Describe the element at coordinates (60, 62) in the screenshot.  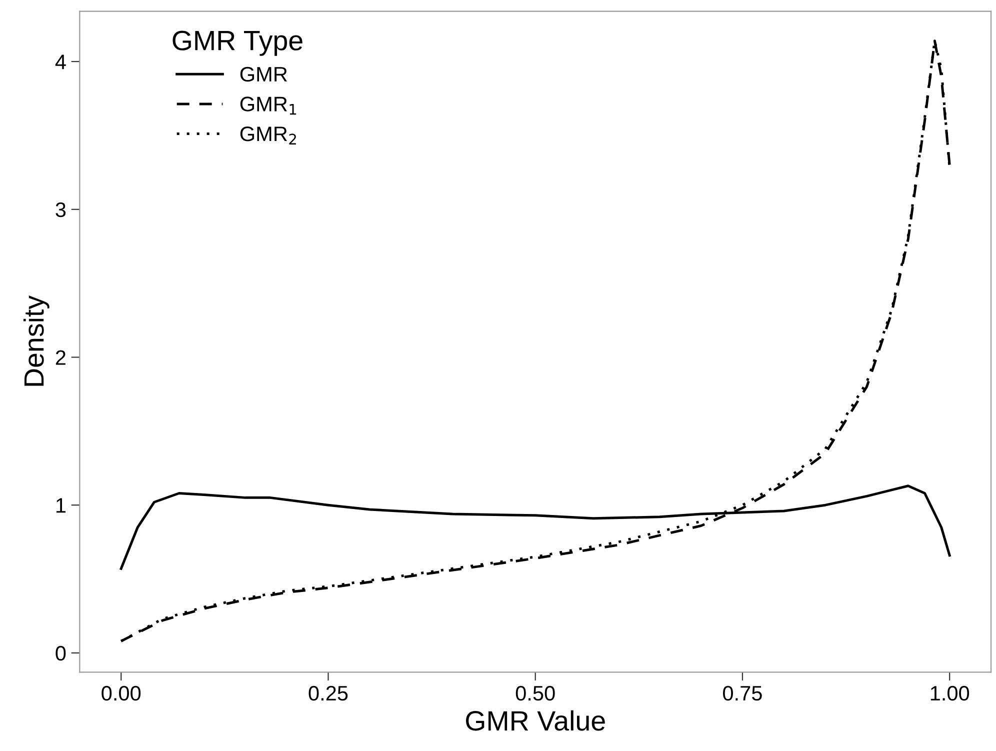
I see `y-tick-label: 4` at that location.